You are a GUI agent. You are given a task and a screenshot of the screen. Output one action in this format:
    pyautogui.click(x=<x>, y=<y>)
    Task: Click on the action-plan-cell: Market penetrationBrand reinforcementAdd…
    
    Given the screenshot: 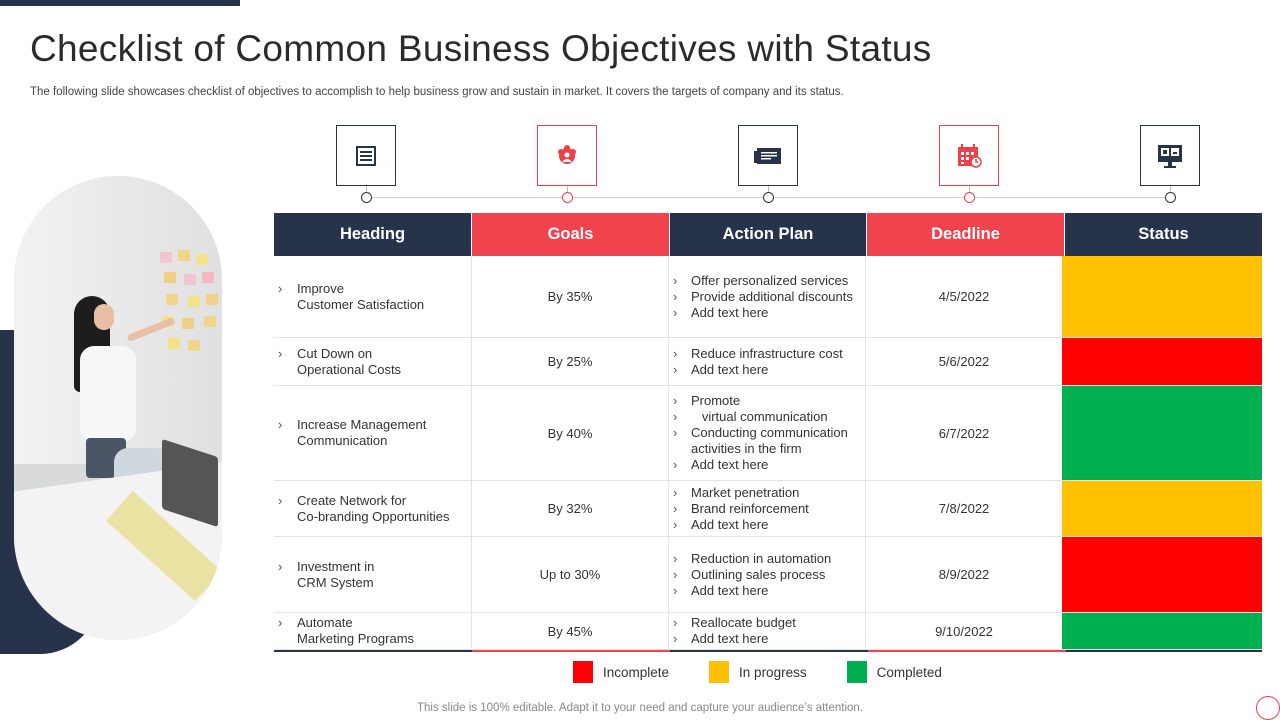 What is the action you would take?
    pyautogui.click(x=766, y=508)
    